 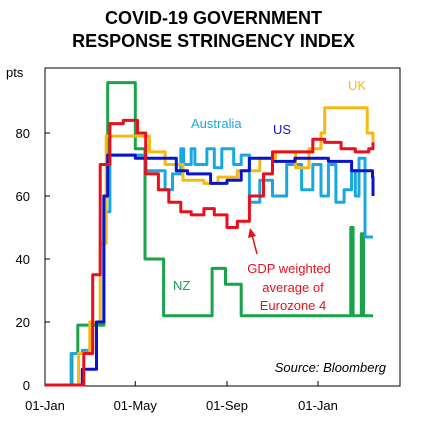 What do you see at coordinates (293, 287) in the screenshot?
I see `annotation-line-2: average of` at bounding box center [293, 287].